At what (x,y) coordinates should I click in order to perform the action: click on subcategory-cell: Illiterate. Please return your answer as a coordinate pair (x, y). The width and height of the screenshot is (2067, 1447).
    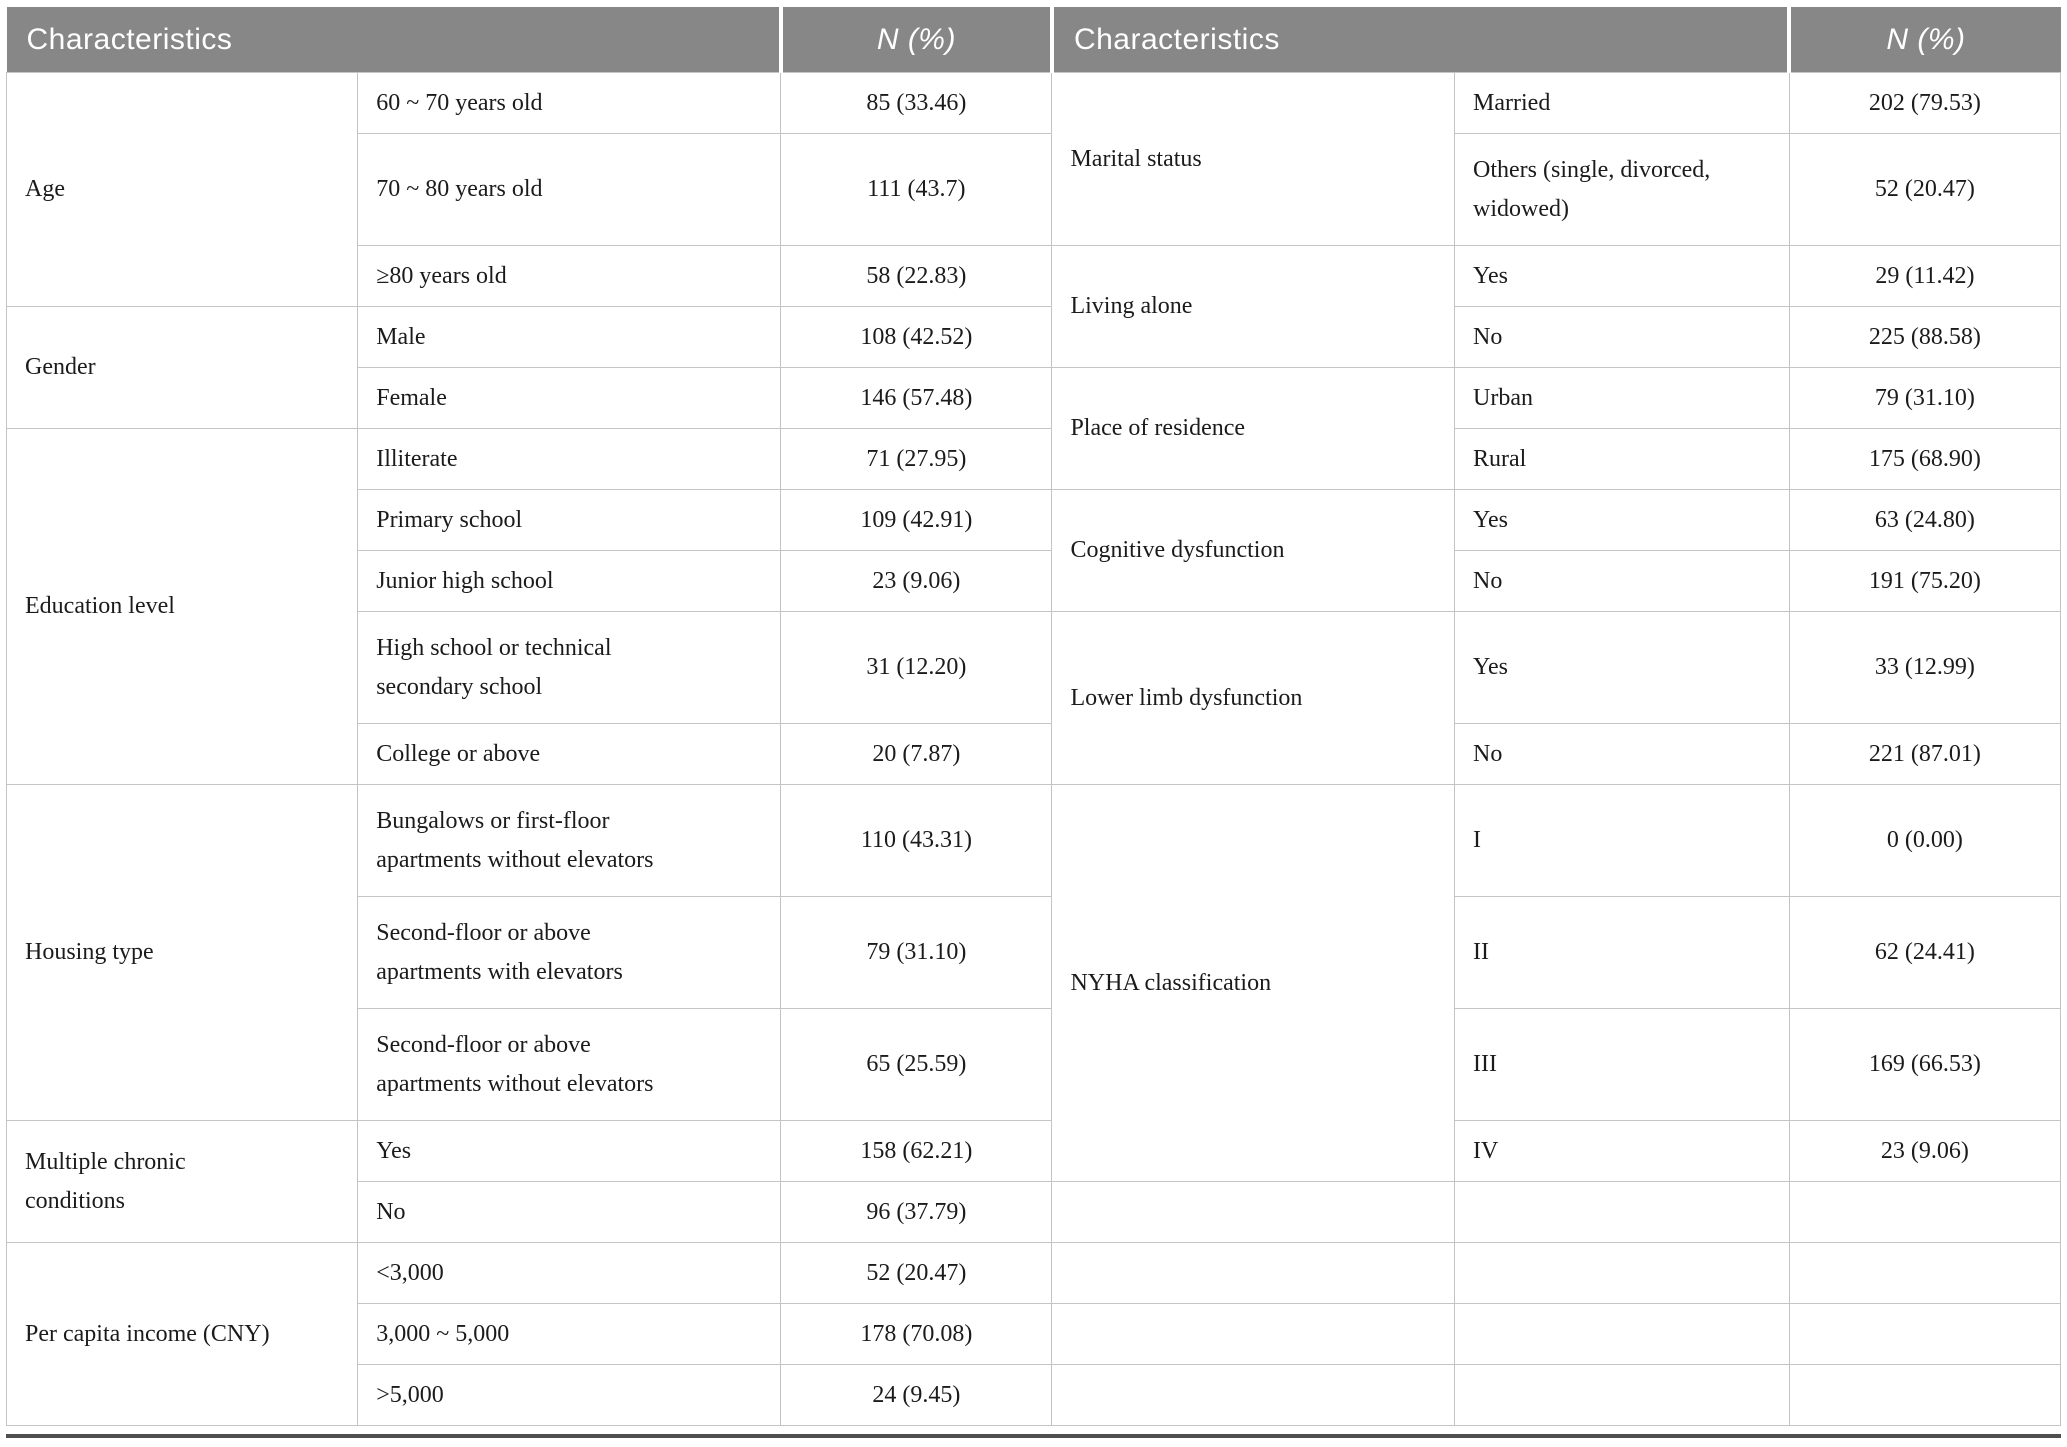
    Looking at the image, I should click on (569, 459).